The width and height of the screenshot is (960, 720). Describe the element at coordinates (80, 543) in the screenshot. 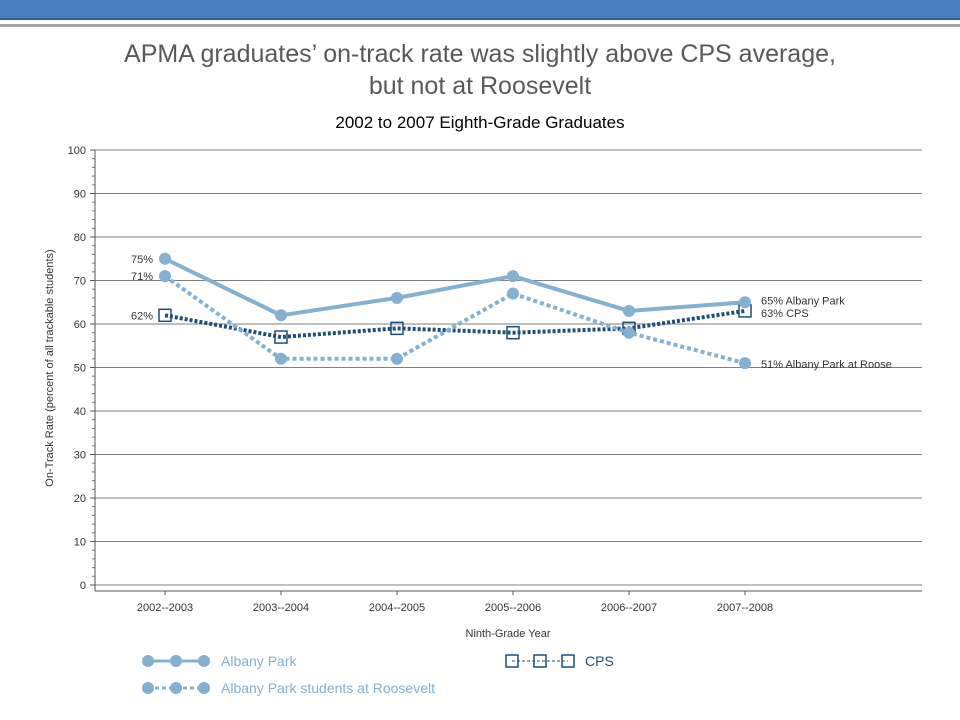

I see `y-tick-label: 10` at that location.